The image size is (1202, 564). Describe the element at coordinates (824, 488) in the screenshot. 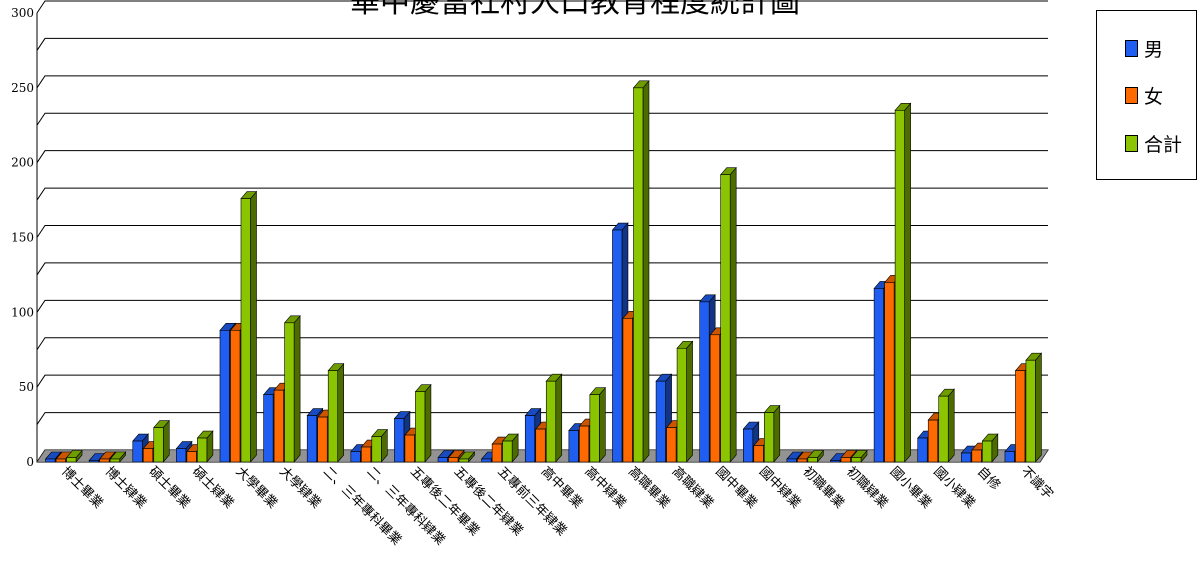

I see `category-label: 初職畢業` at that location.